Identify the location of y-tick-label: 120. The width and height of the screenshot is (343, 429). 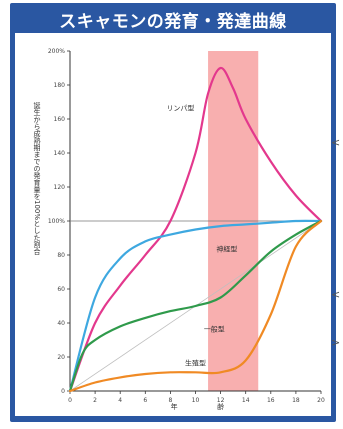
(60, 187).